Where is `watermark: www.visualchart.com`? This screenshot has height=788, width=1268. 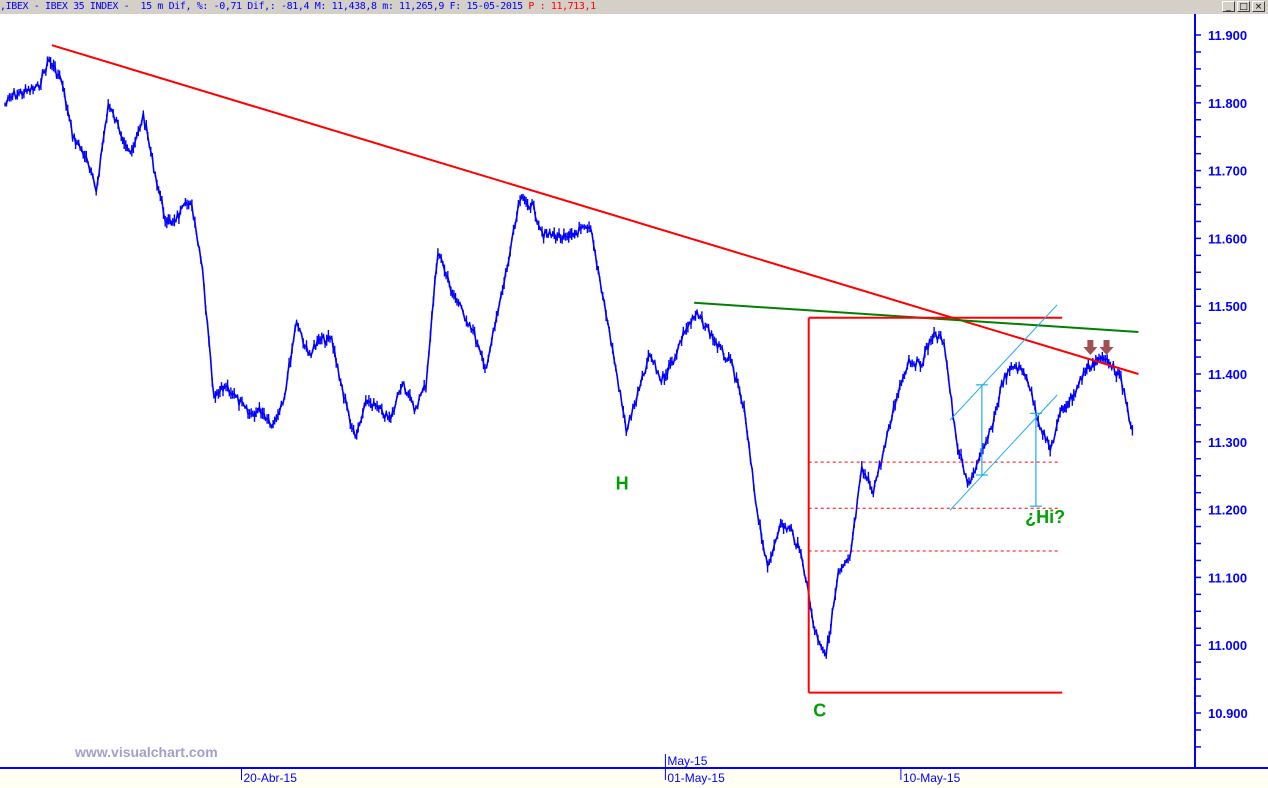
watermark: www.visualchart.com is located at coordinates (146, 752).